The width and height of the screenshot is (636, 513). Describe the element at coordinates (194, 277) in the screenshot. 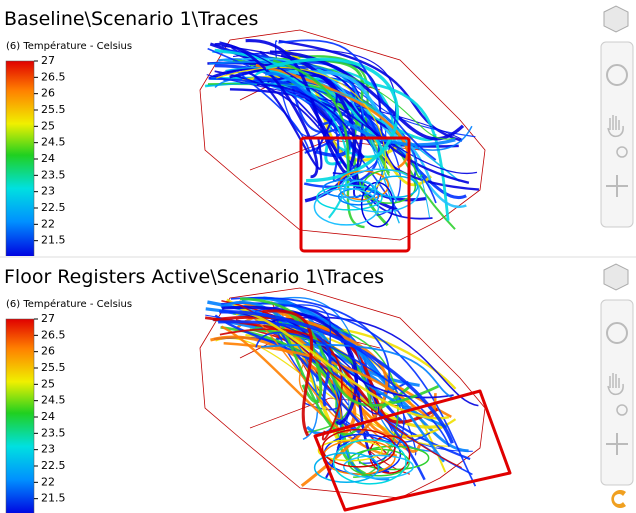

I see `panel-title: Floor Registers Active\Scenario 1\Traces` at that location.